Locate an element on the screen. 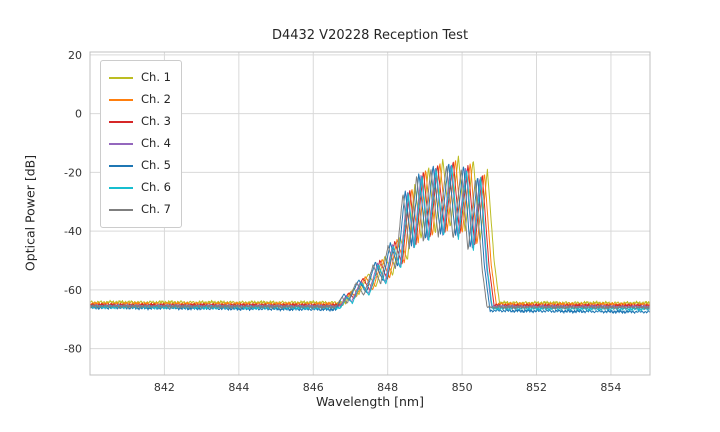 The width and height of the screenshot is (720, 432). x-tick-label: 846 is located at coordinates (313, 387).